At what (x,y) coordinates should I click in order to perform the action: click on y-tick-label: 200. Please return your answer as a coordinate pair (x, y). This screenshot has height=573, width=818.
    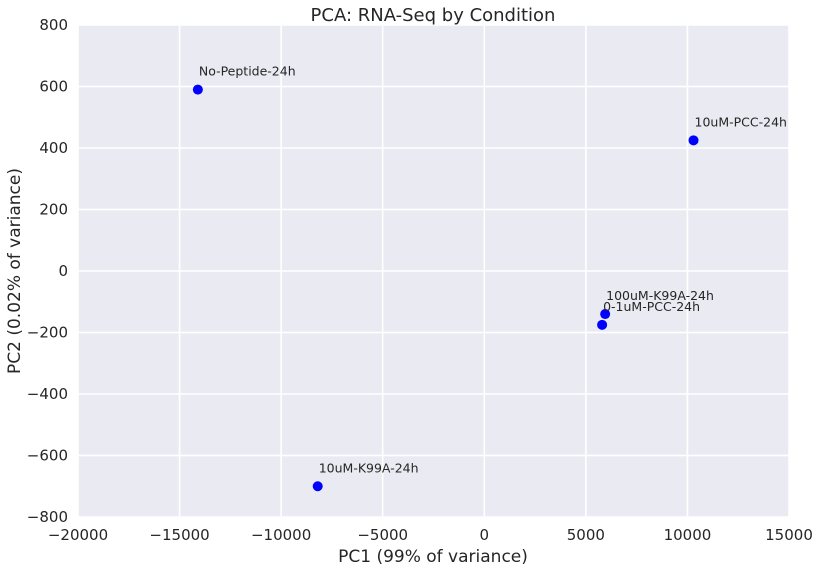
    Looking at the image, I should click on (53, 210).